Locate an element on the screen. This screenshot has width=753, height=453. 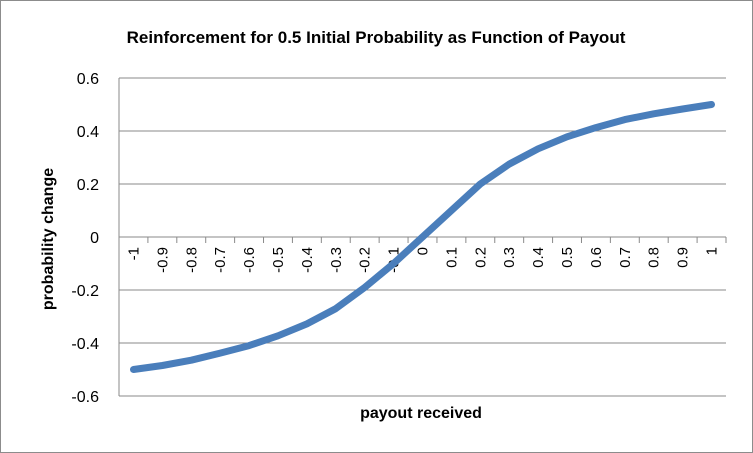
x-tick-label: -0.2 is located at coordinates (365, 260).